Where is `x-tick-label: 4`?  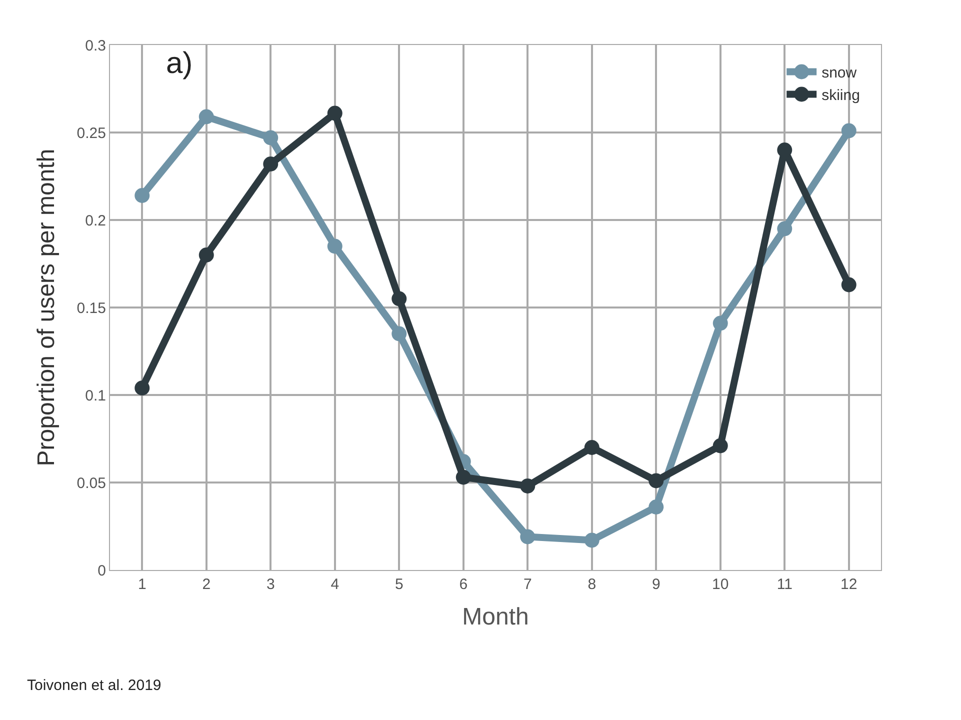
x-tick-label: 4 is located at coordinates (335, 584).